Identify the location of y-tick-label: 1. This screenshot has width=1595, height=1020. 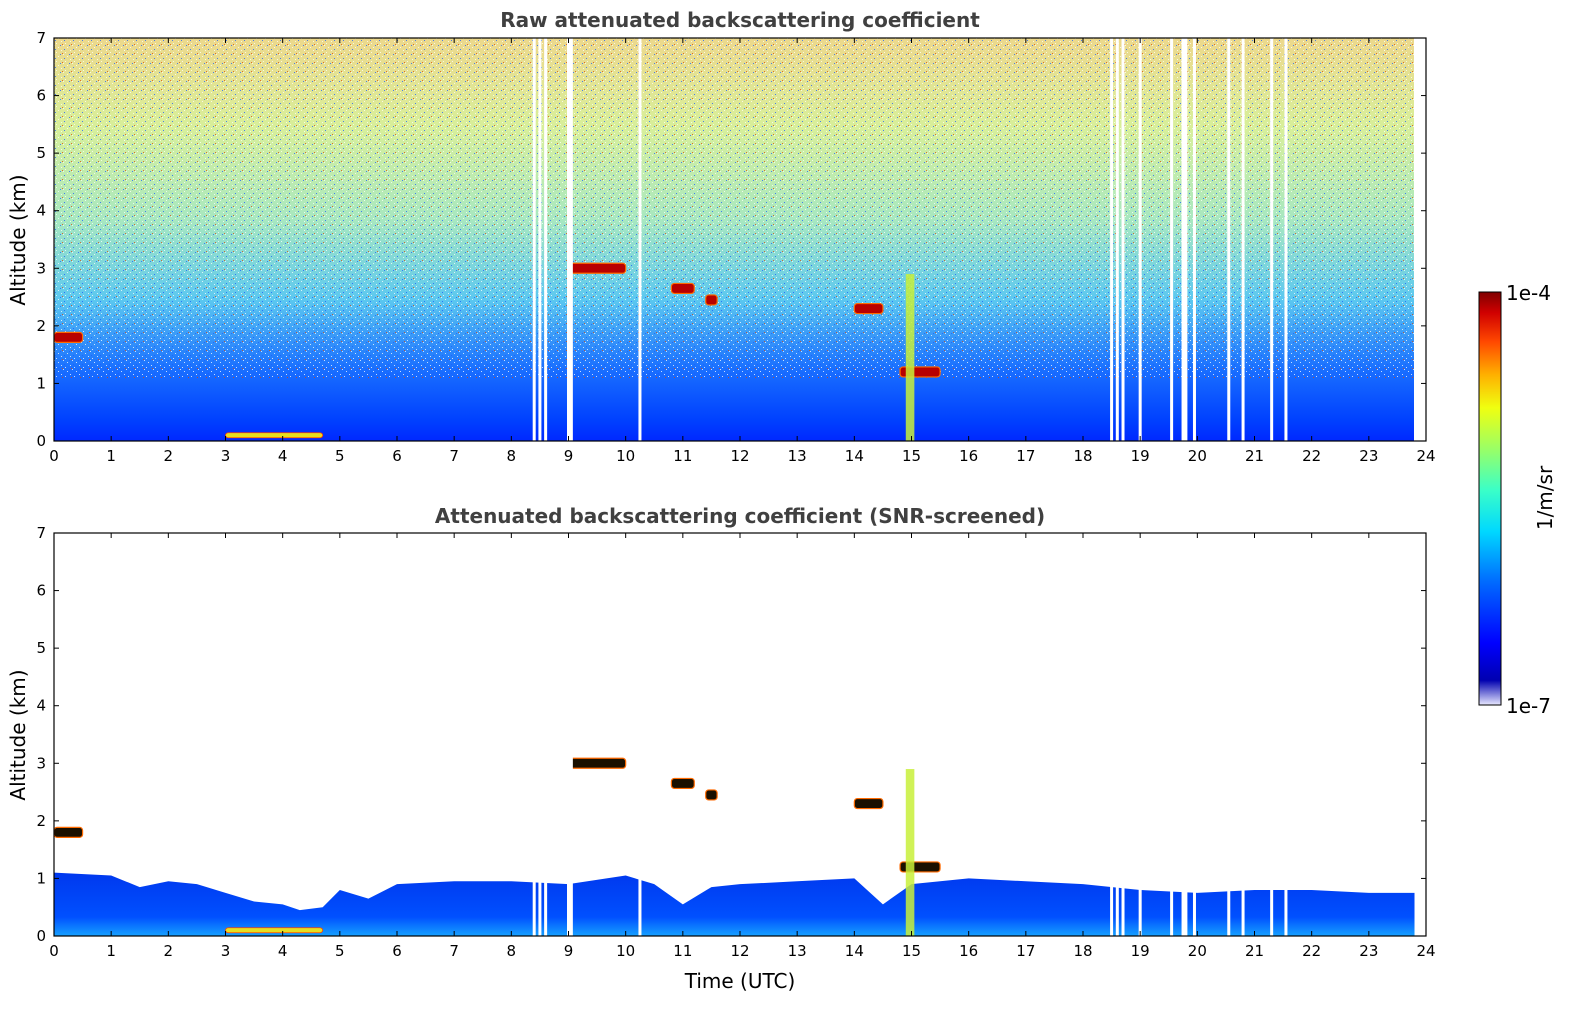
(41, 878).